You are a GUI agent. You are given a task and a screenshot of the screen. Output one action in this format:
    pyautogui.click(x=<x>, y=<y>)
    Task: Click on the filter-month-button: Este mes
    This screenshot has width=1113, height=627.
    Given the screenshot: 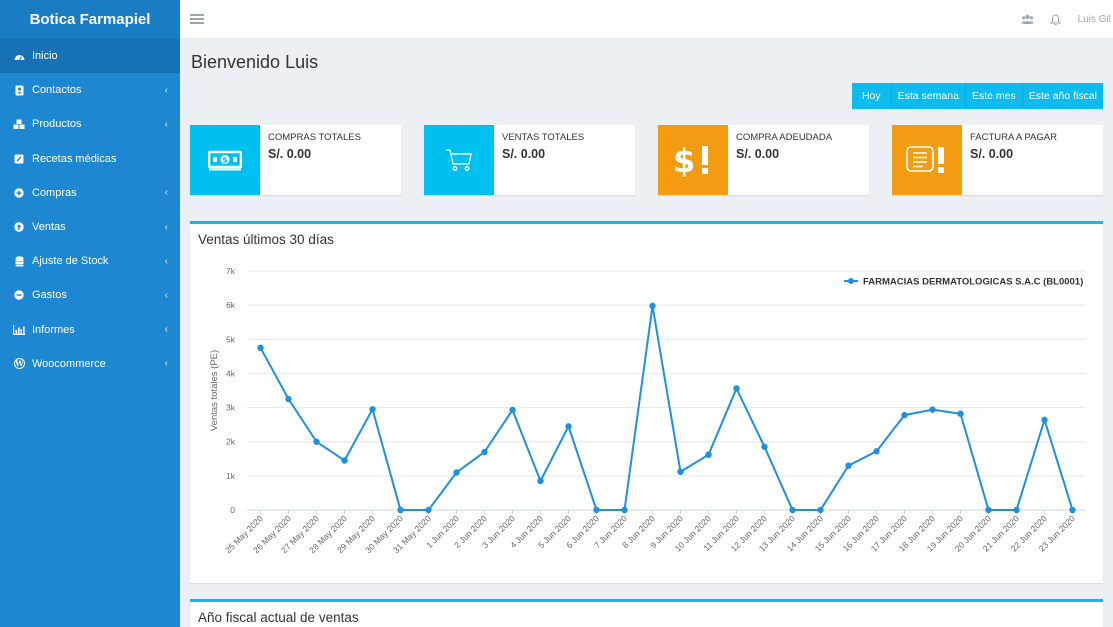 What is the action you would take?
    pyautogui.click(x=993, y=96)
    